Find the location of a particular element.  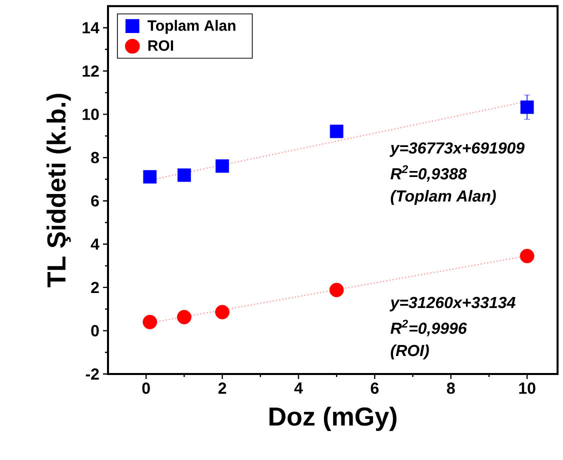

x-tick-label: 10 is located at coordinates (527, 388).